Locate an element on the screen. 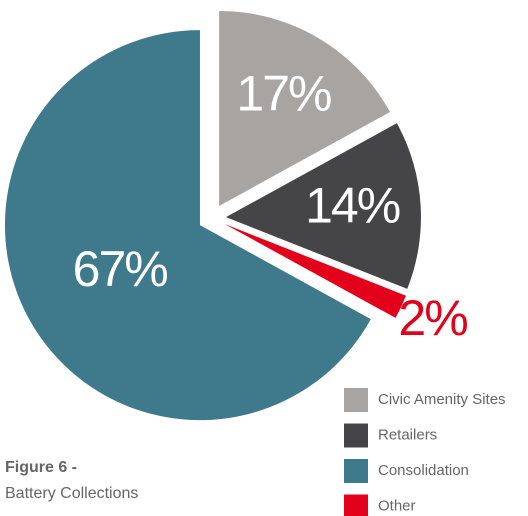 The image size is (528, 516). value-label: 14% is located at coordinates (352, 205).